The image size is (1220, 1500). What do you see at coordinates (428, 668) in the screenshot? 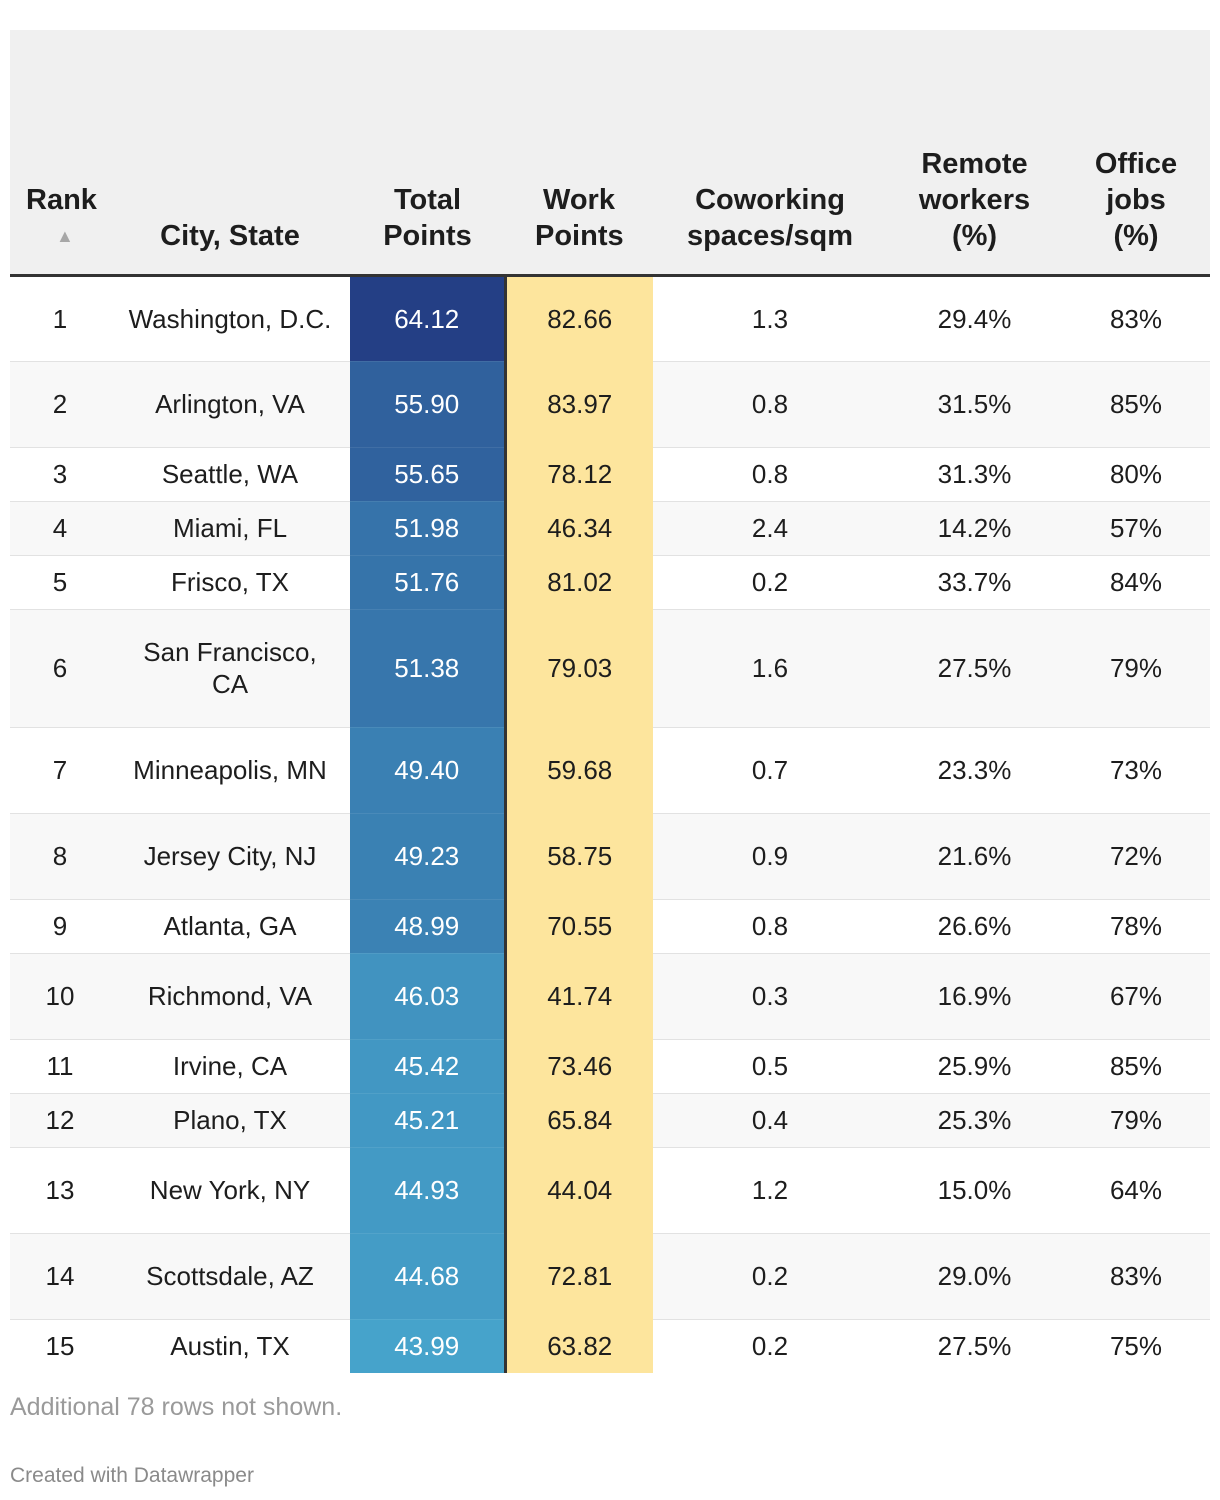
I see `cell-total: 51.38` at bounding box center [428, 668].